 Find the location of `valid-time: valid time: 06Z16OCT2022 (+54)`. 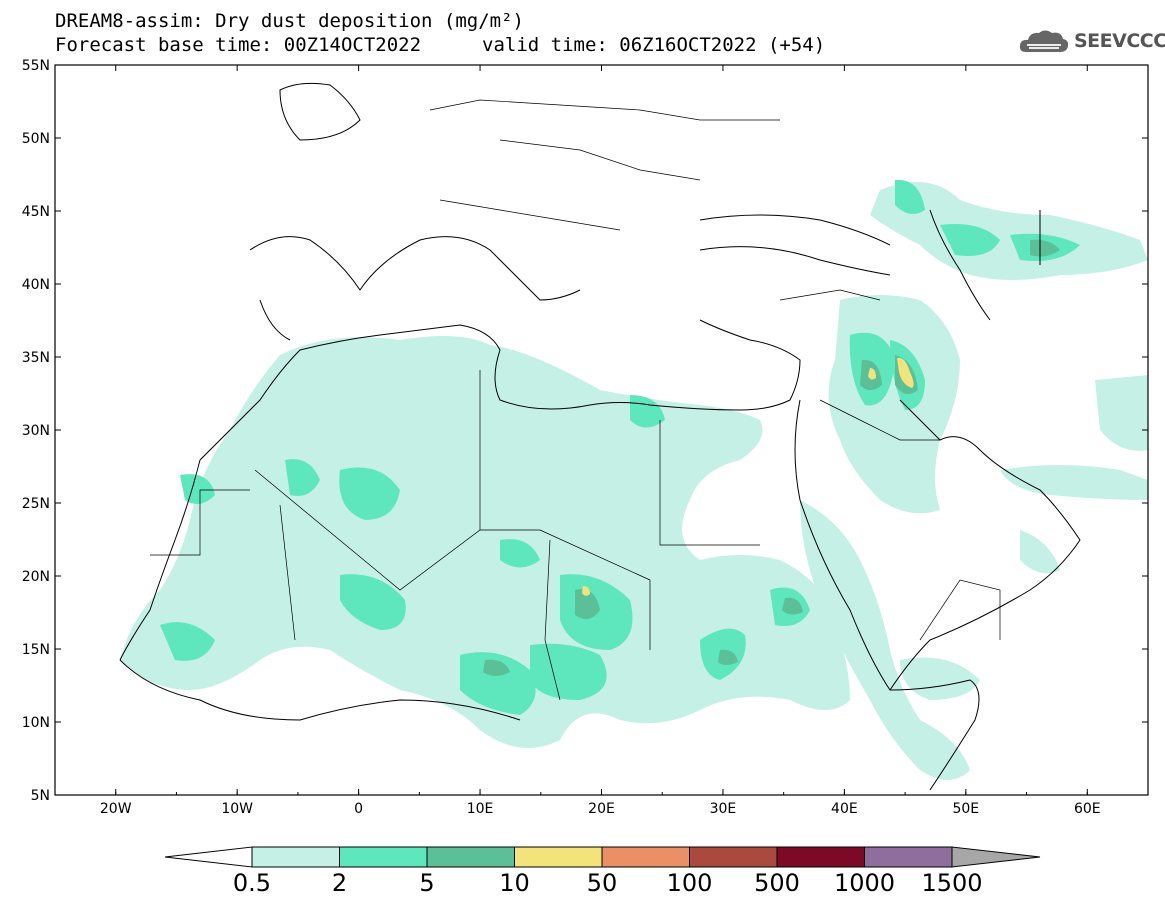

valid-time: valid time: 06Z16OCT2022 (+54) is located at coordinates (654, 45).